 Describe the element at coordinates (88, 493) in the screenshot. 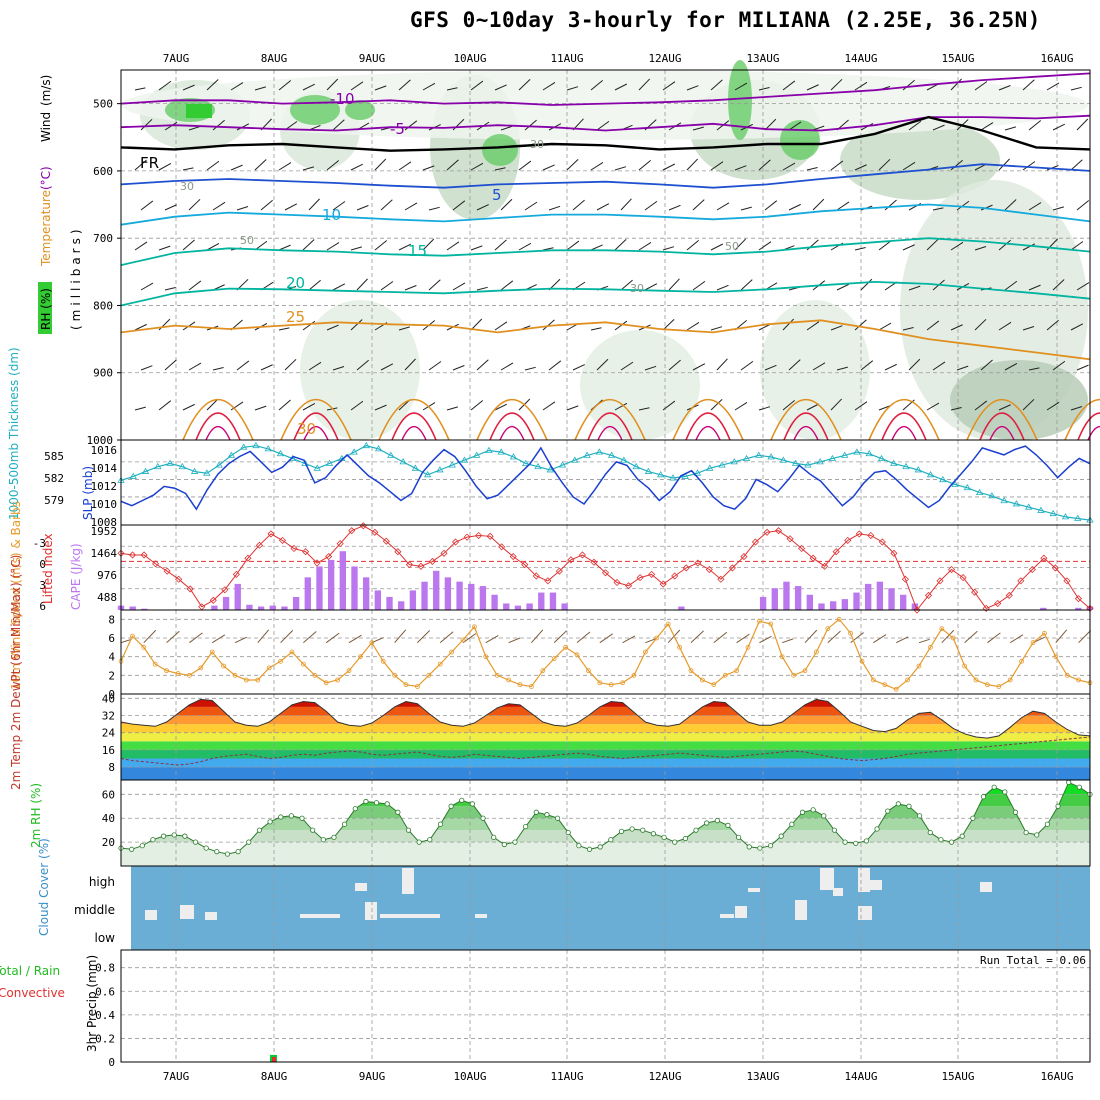

I see `ylabel-slp: SLP (mb)` at that location.